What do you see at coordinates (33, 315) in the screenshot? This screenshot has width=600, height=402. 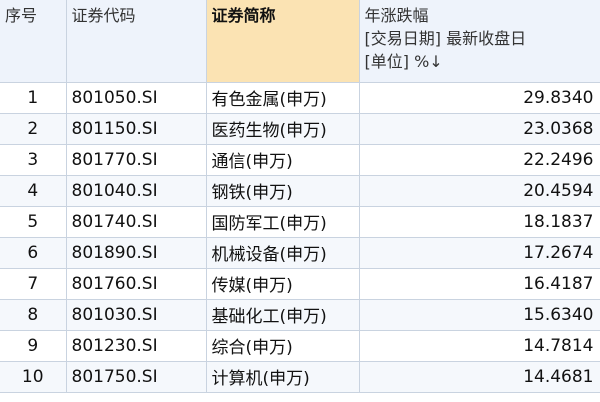 I see `cell-index: 8` at bounding box center [33, 315].